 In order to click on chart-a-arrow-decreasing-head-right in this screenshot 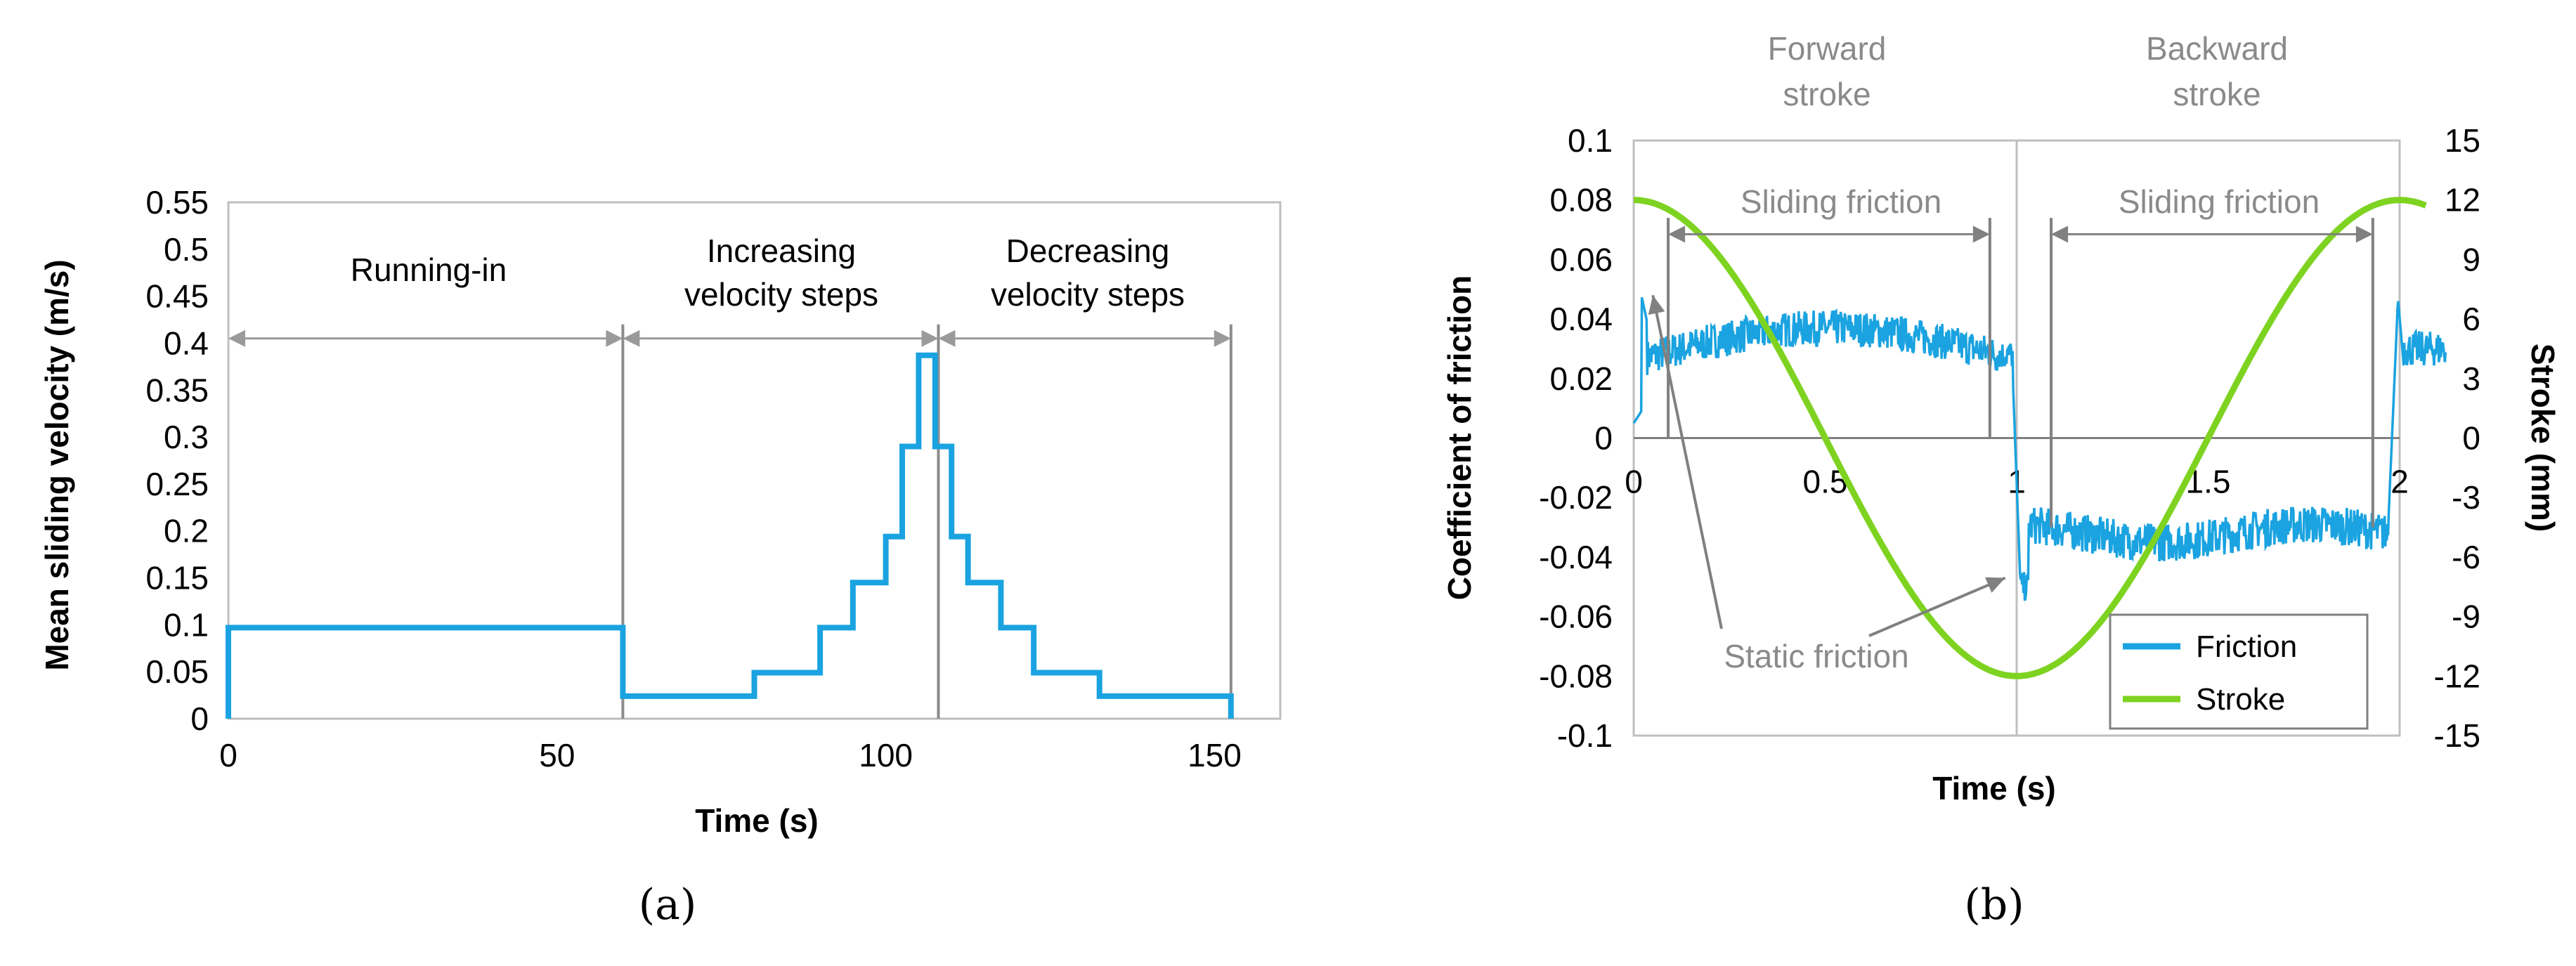, I will do `click(1222, 338)`.